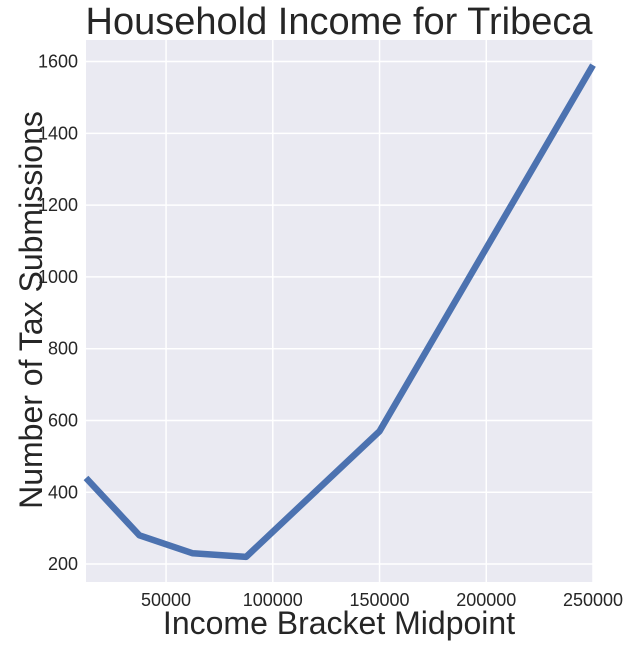 The image size is (630, 647). I want to click on y-tick-label: 200, so click(63, 564).